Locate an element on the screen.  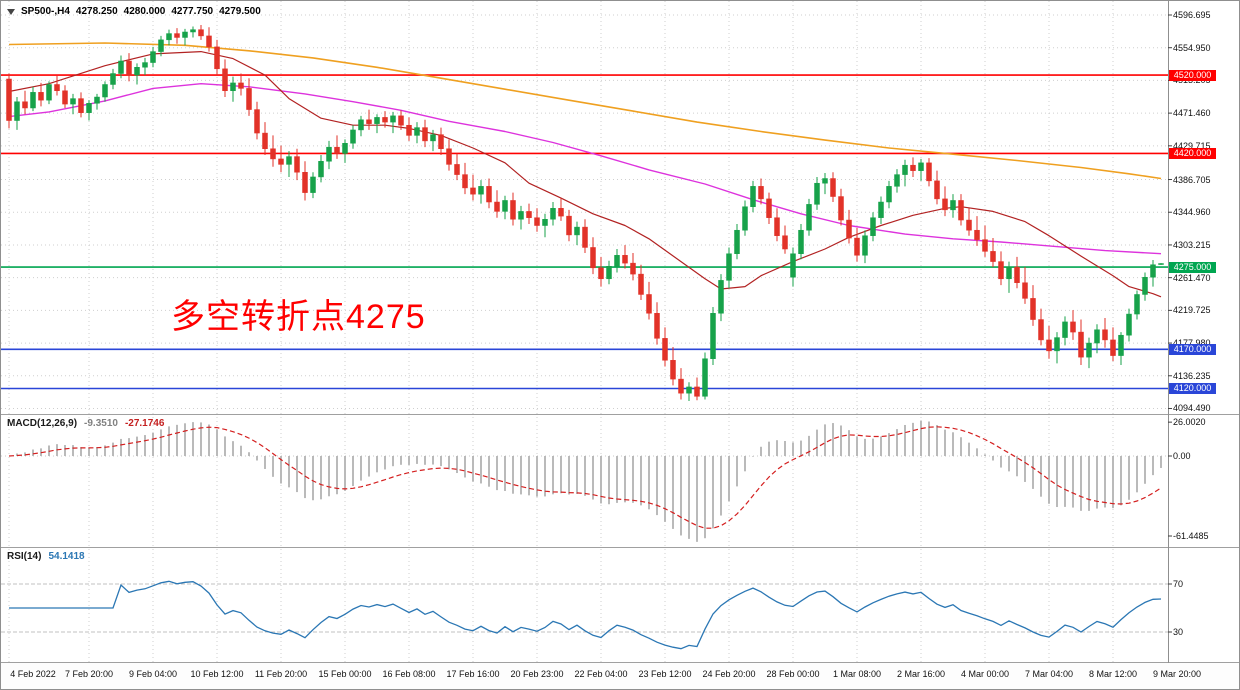
price-line-label-4170: 4170.000 is located at coordinates (1192, 349).